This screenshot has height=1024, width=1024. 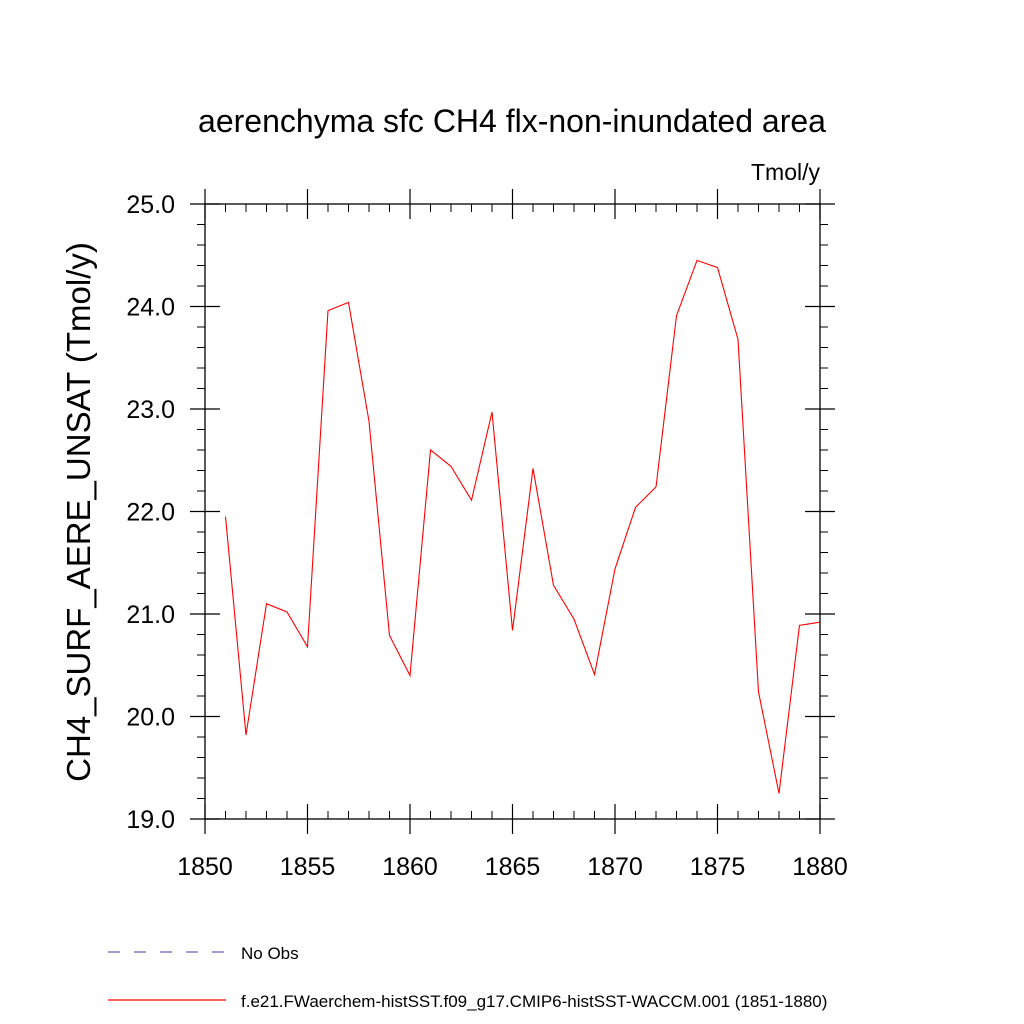 I want to click on x-tick-label: 1860, so click(x=410, y=867).